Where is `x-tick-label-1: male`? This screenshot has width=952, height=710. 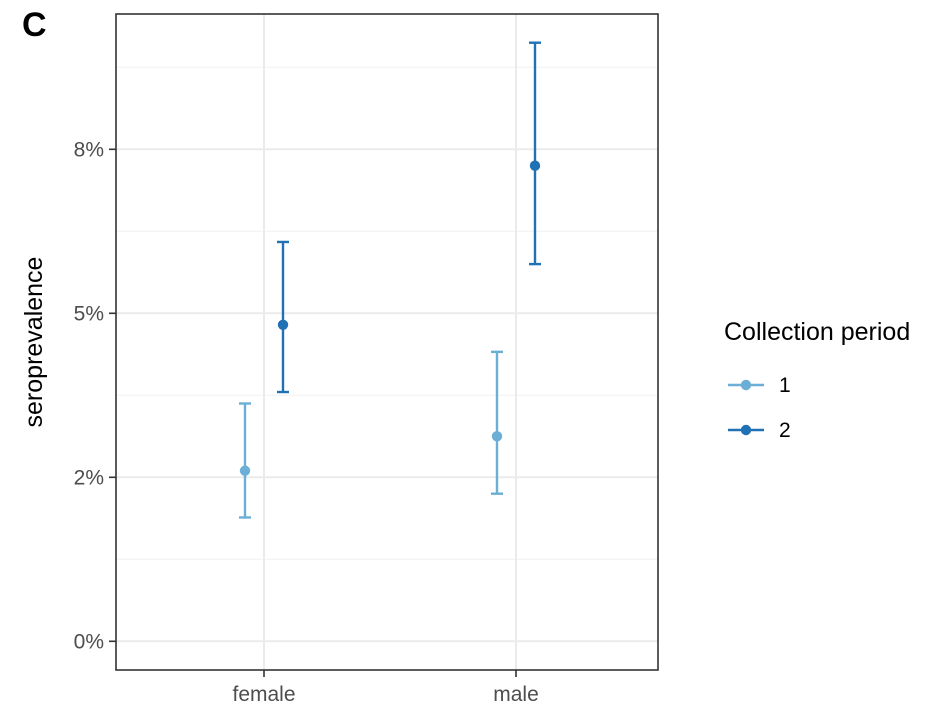 x-tick-label-1: male is located at coordinates (516, 694).